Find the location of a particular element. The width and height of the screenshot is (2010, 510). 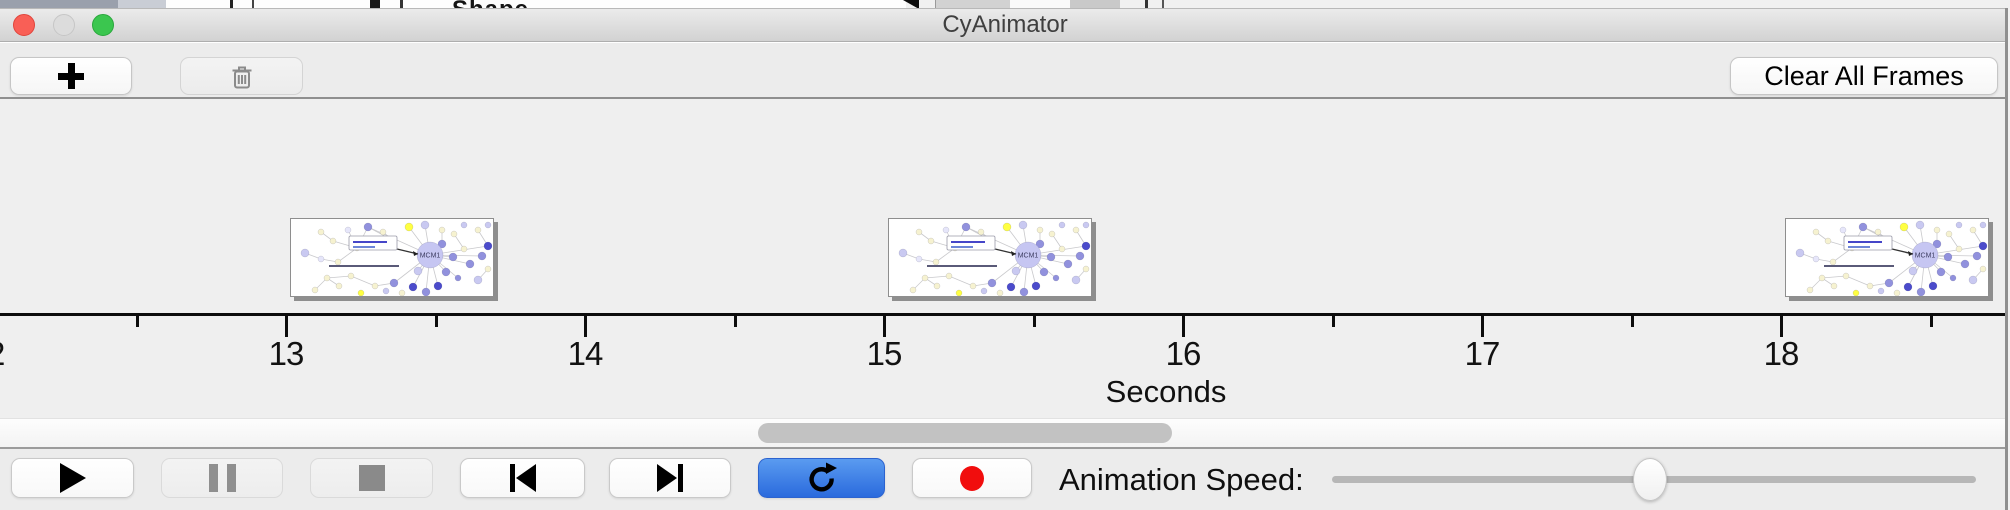

play-button is located at coordinates (72, 478).